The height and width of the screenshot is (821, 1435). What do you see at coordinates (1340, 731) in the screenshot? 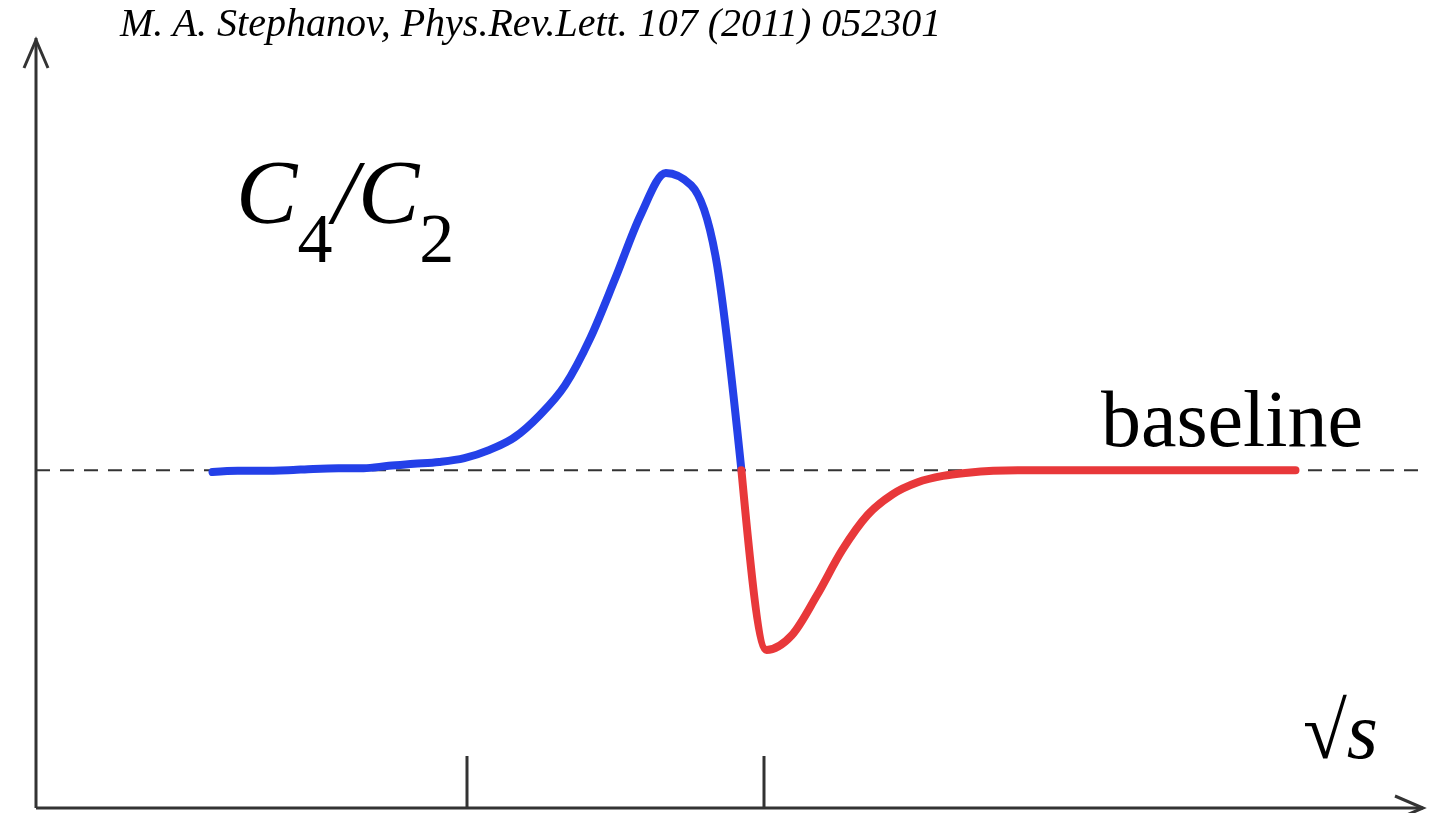
I see `x-axis-title: √s` at bounding box center [1340, 731].